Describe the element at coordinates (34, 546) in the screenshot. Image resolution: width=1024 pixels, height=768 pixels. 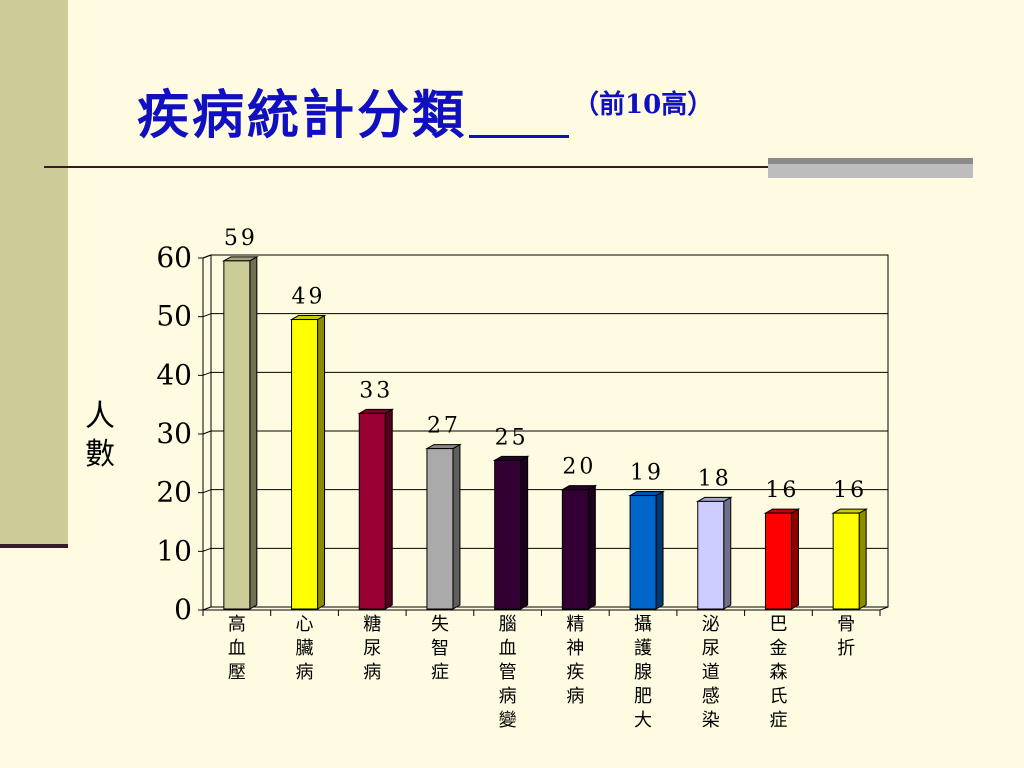
I see `side-rule` at that location.